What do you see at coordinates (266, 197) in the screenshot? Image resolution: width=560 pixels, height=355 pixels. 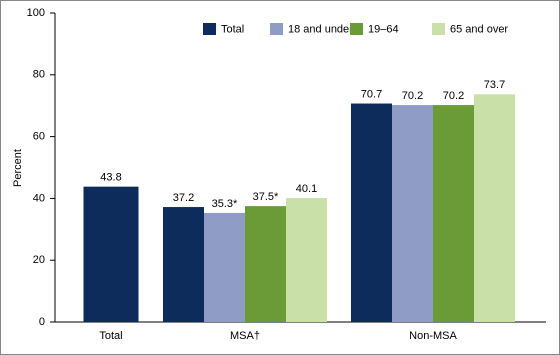 I see `value-label: 37.5*` at bounding box center [266, 197].